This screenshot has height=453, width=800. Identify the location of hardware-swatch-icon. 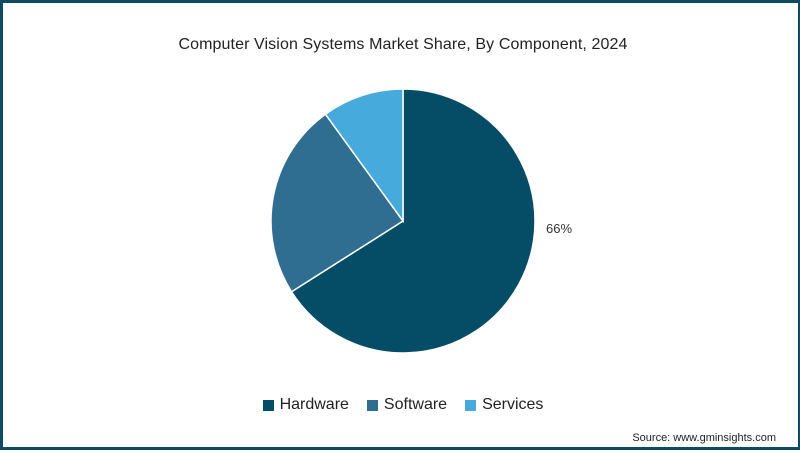
(268, 405).